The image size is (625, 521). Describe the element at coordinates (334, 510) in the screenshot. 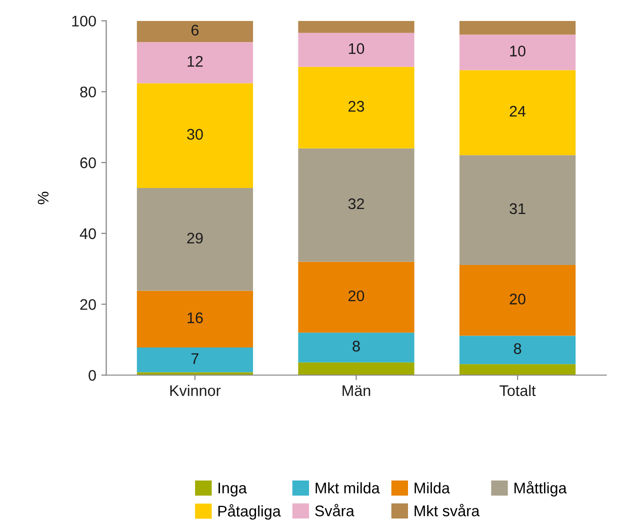

I see `legend-label: Svåra` at that location.